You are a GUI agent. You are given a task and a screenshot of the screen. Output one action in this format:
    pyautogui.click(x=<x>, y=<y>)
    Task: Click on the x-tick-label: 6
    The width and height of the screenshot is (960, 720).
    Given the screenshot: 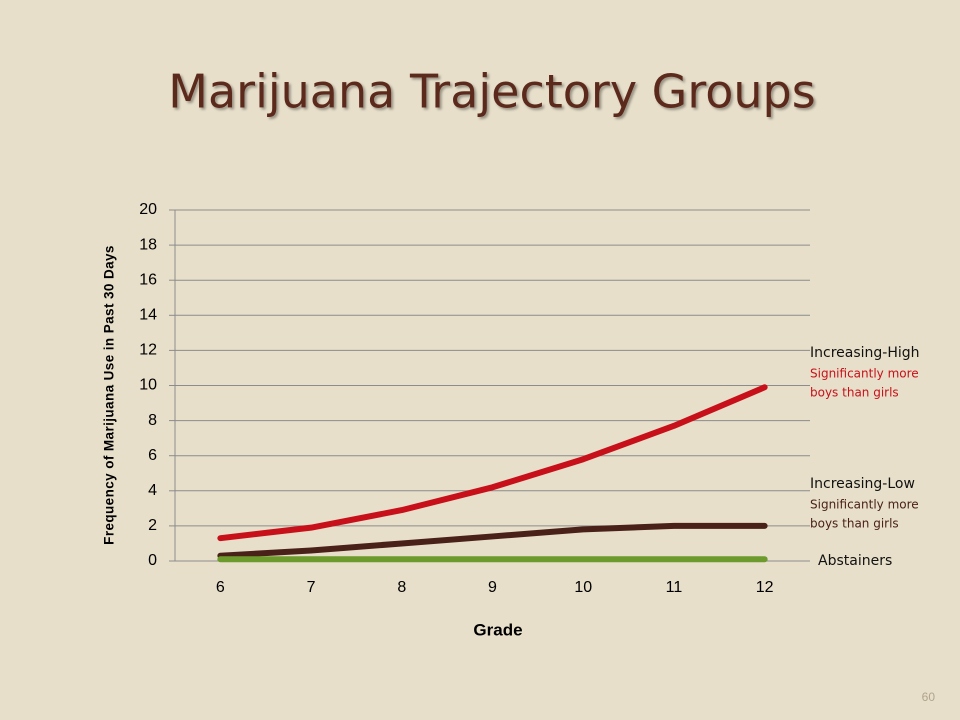 What is the action you would take?
    pyautogui.click(x=220, y=587)
    